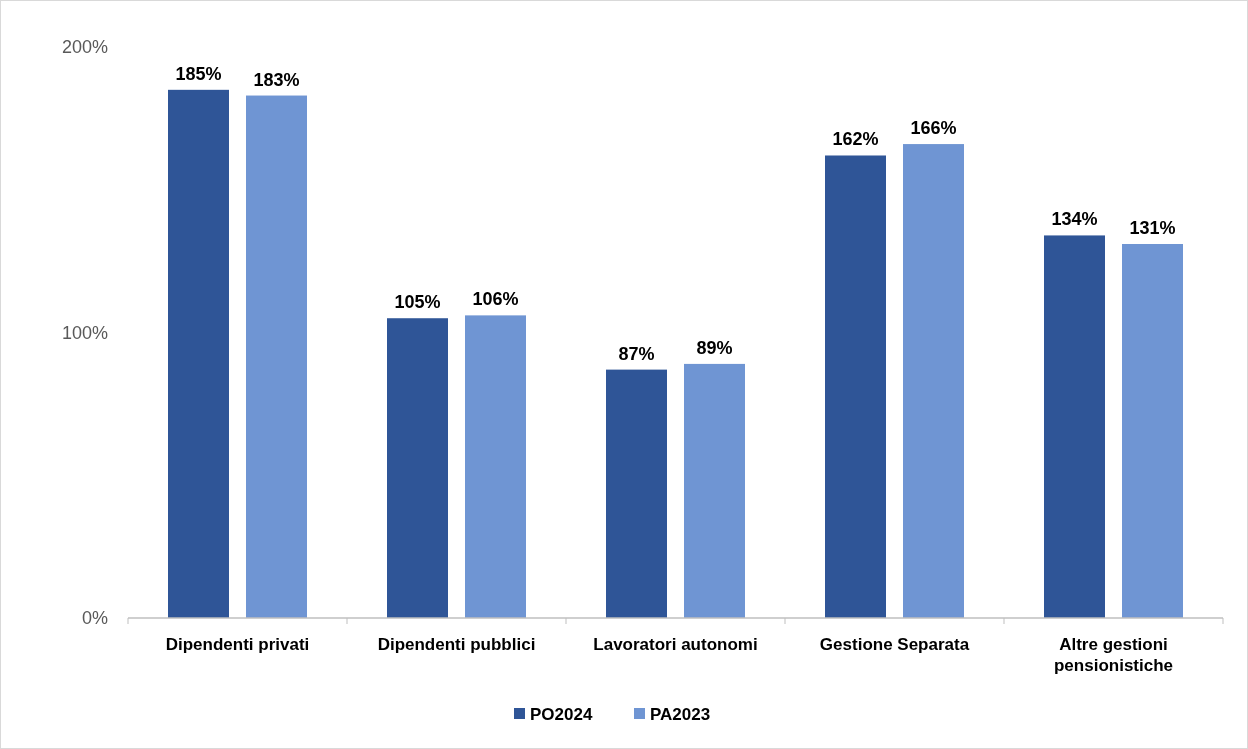  Describe the element at coordinates (84, 332) in the screenshot. I see `y-tick-label: 100%` at that location.